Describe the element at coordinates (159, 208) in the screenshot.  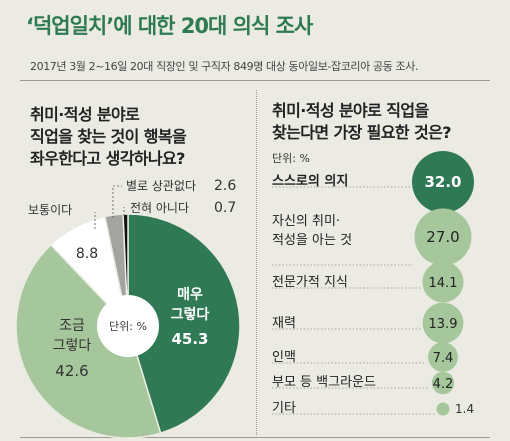
I see `pie-slice-label: 전혀 아니다` at that location.